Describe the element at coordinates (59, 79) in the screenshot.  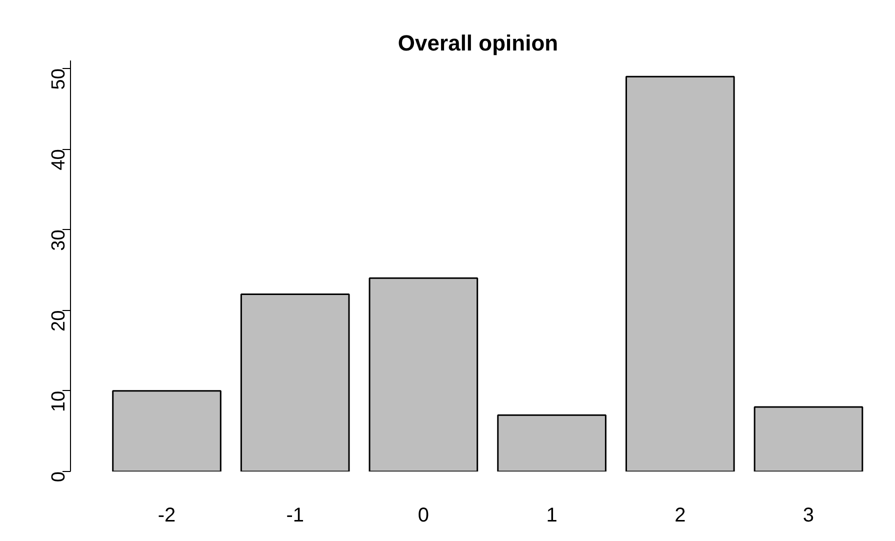
I see `y-tick-label: 50` at that location.